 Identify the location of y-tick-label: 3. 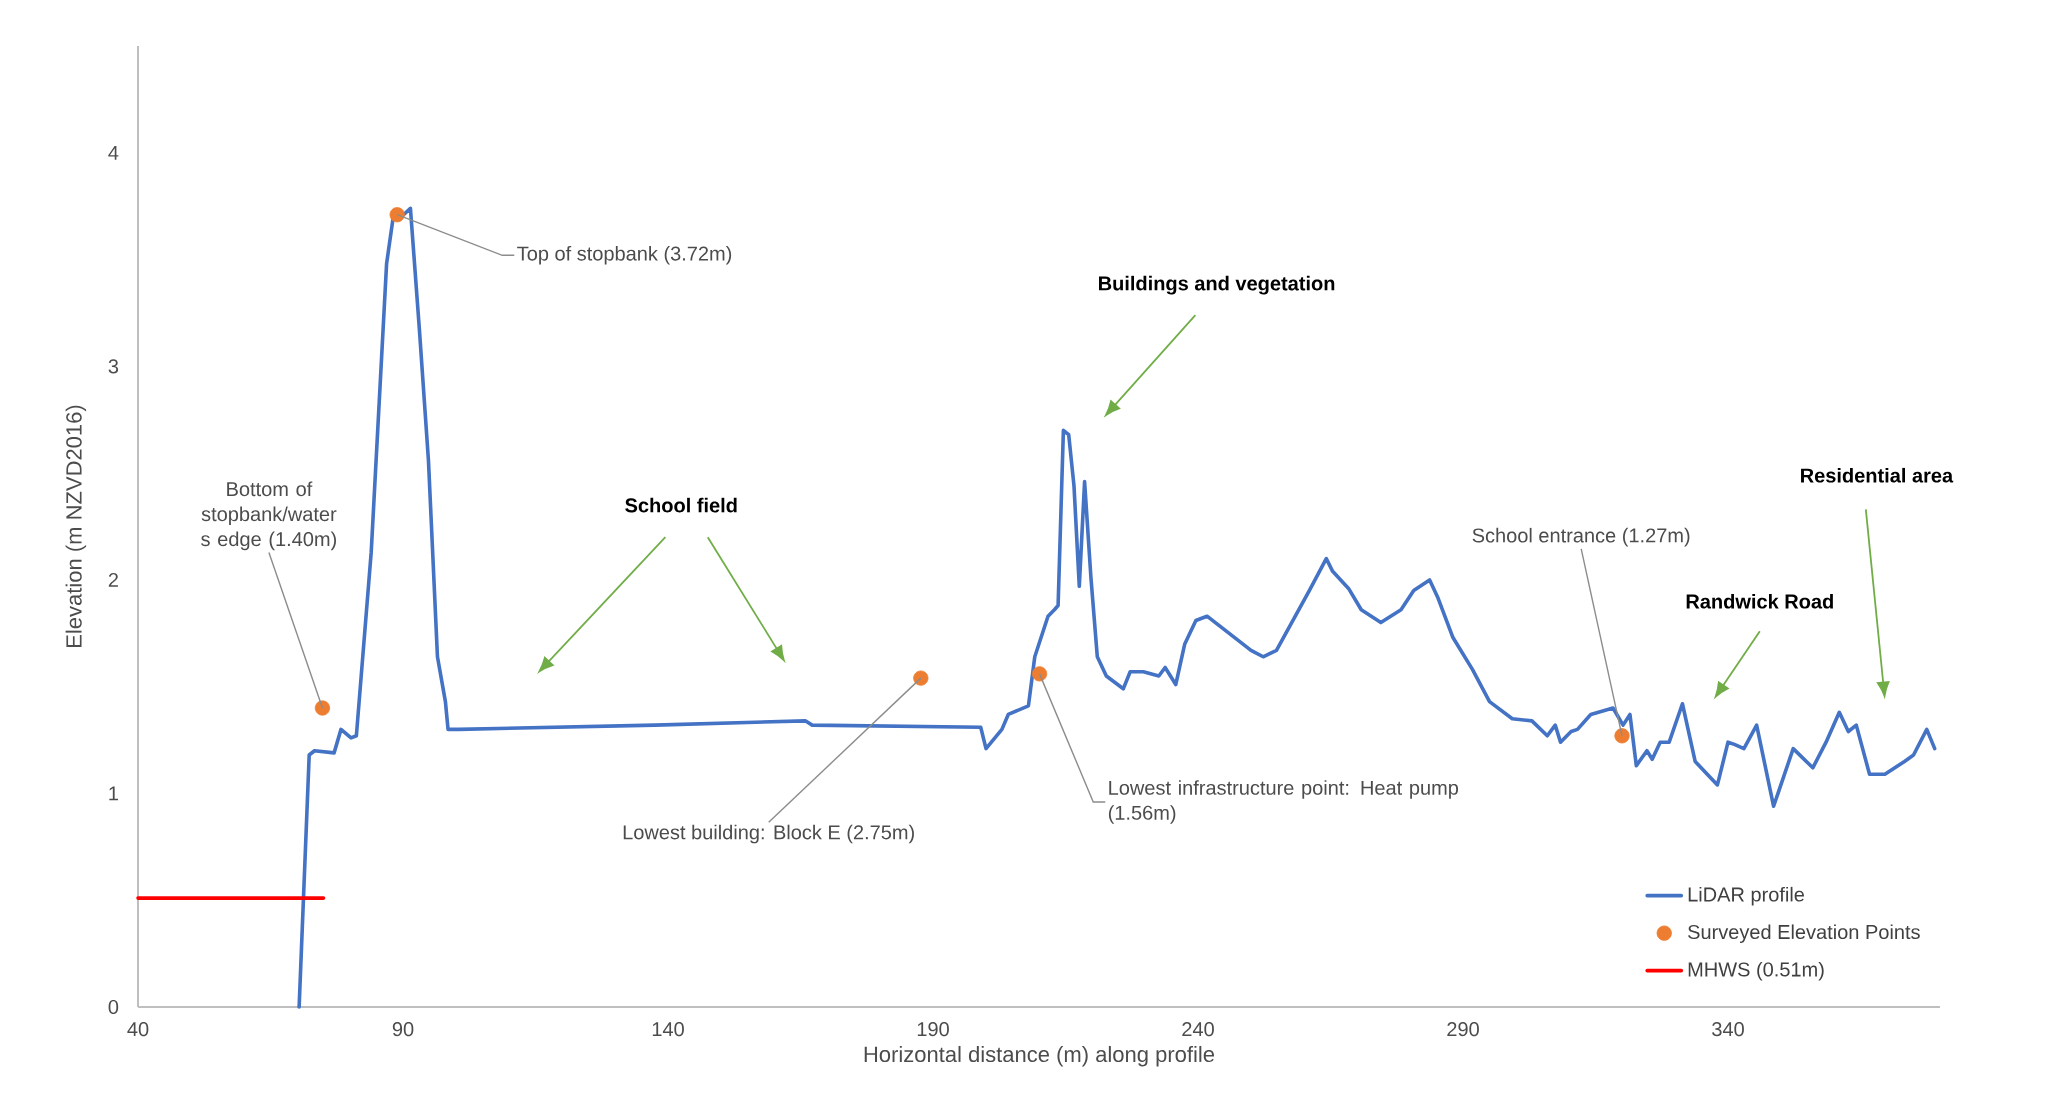
(113, 366).